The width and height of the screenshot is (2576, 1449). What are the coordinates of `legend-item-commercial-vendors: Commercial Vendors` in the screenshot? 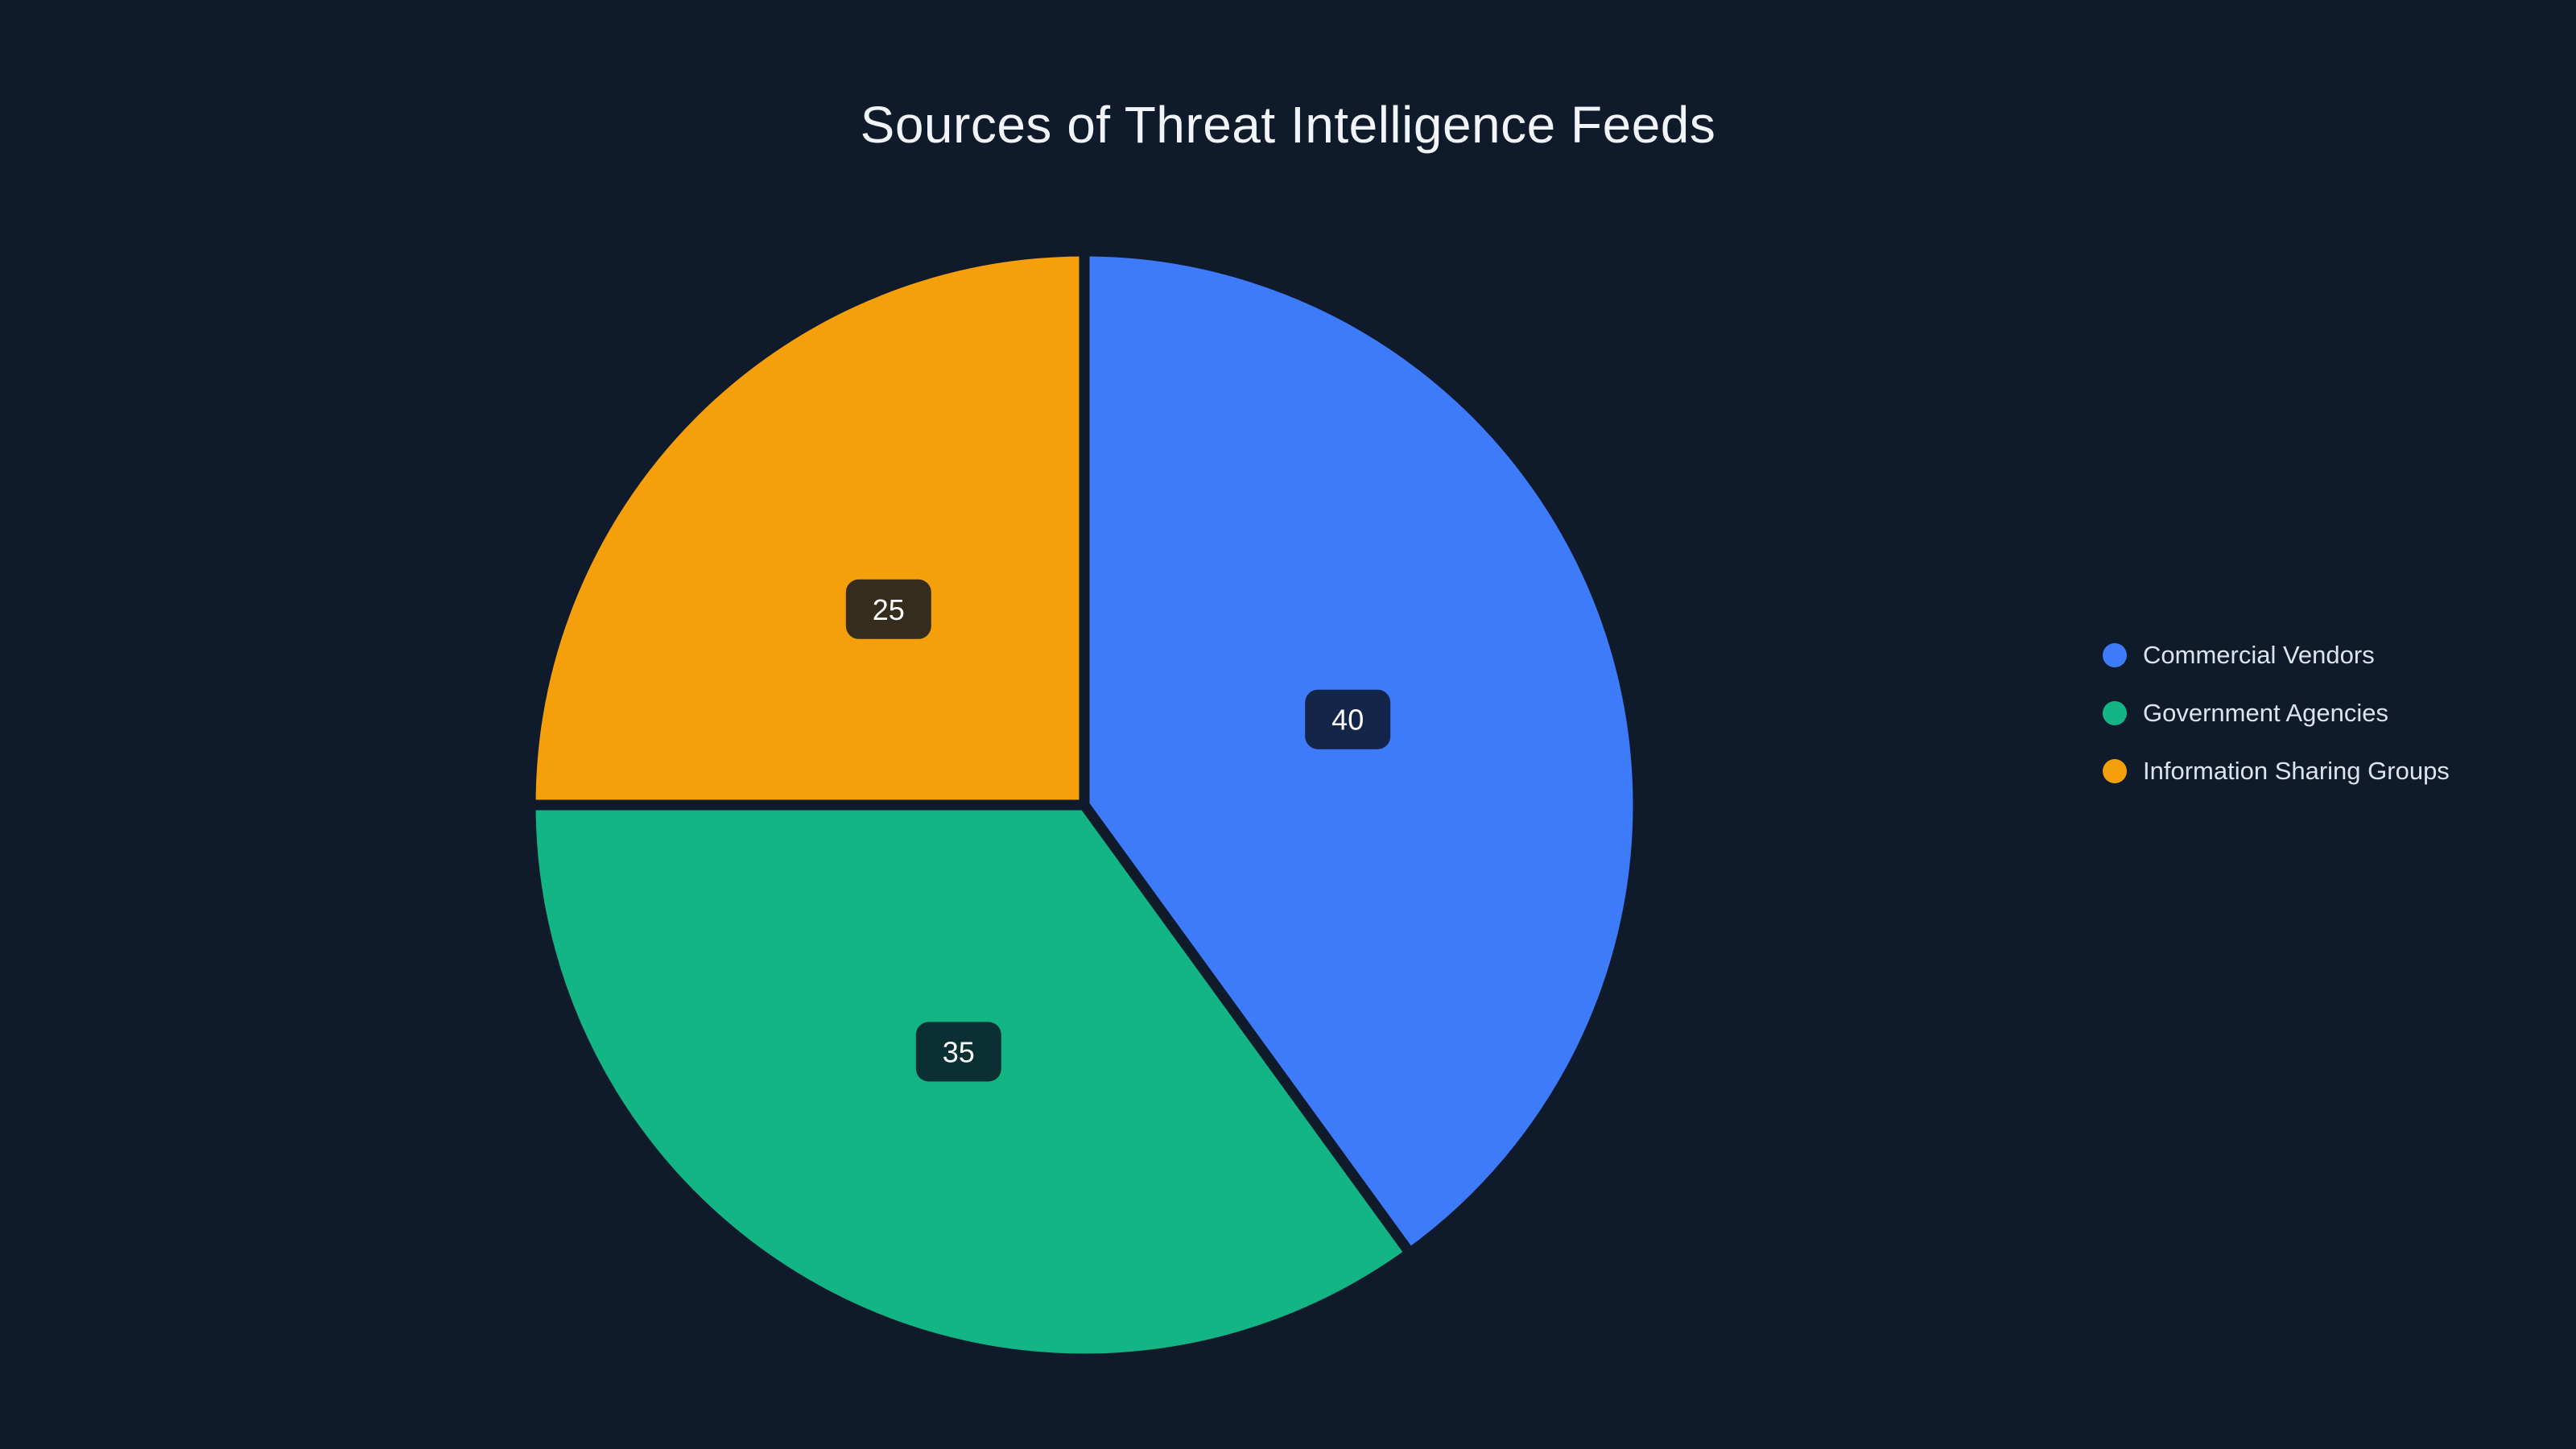 It's located at (2276, 654).